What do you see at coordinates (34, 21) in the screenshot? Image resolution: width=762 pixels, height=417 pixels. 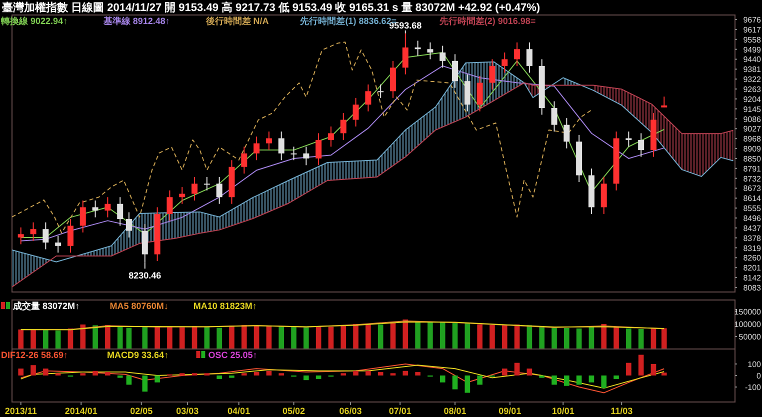 I see `text: 轉換線 9022.94↑` at bounding box center [34, 21].